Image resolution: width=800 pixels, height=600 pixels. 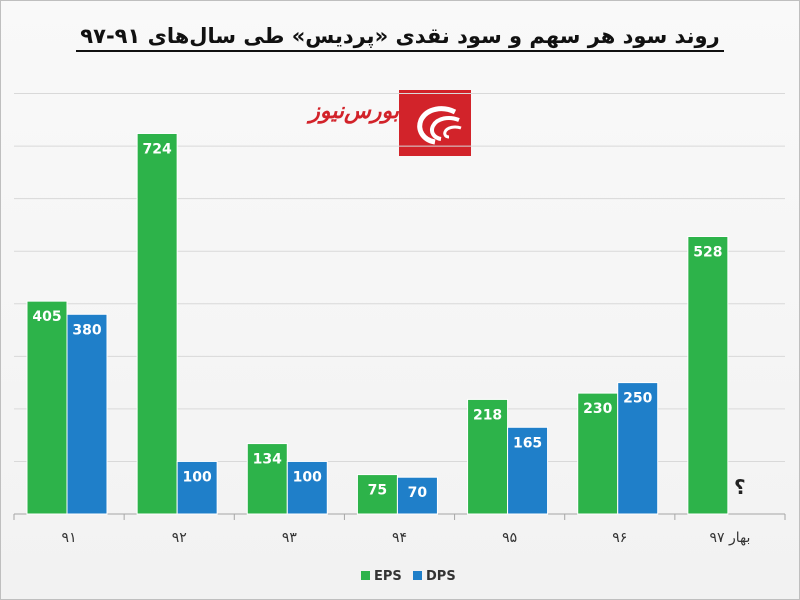 I want to click on data-label: 75, so click(x=377, y=491).